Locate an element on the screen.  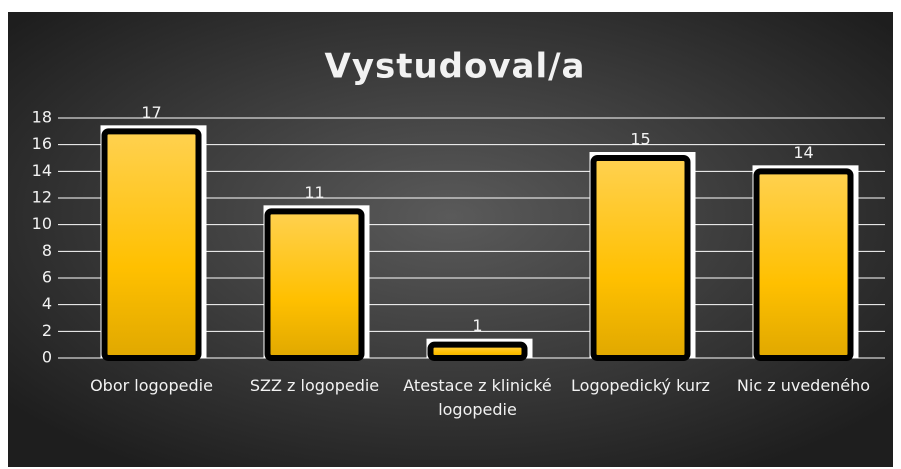
x-tick-label: Nic z uvedeného is located at coordinates (803, 385).